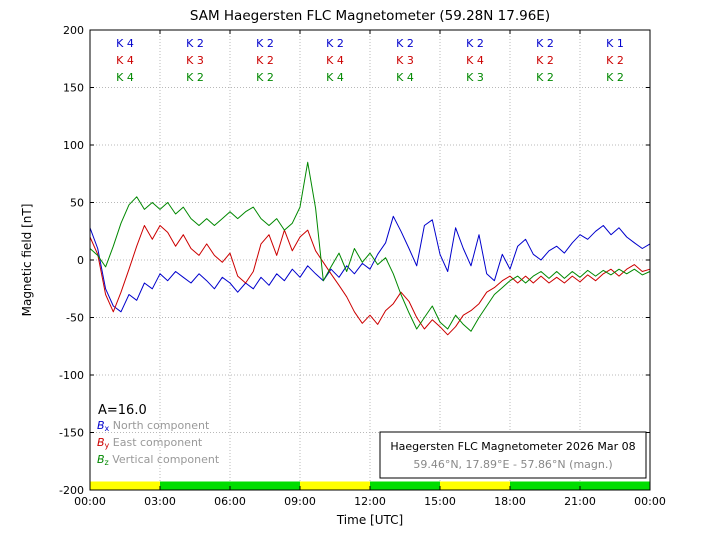 Image resolution: width=720 pixels, height=540 pixels. Describe the element at coordinates (27, 260) in the screenshot. I see `y-axis-label: Magnetic field [nT]` at that location.